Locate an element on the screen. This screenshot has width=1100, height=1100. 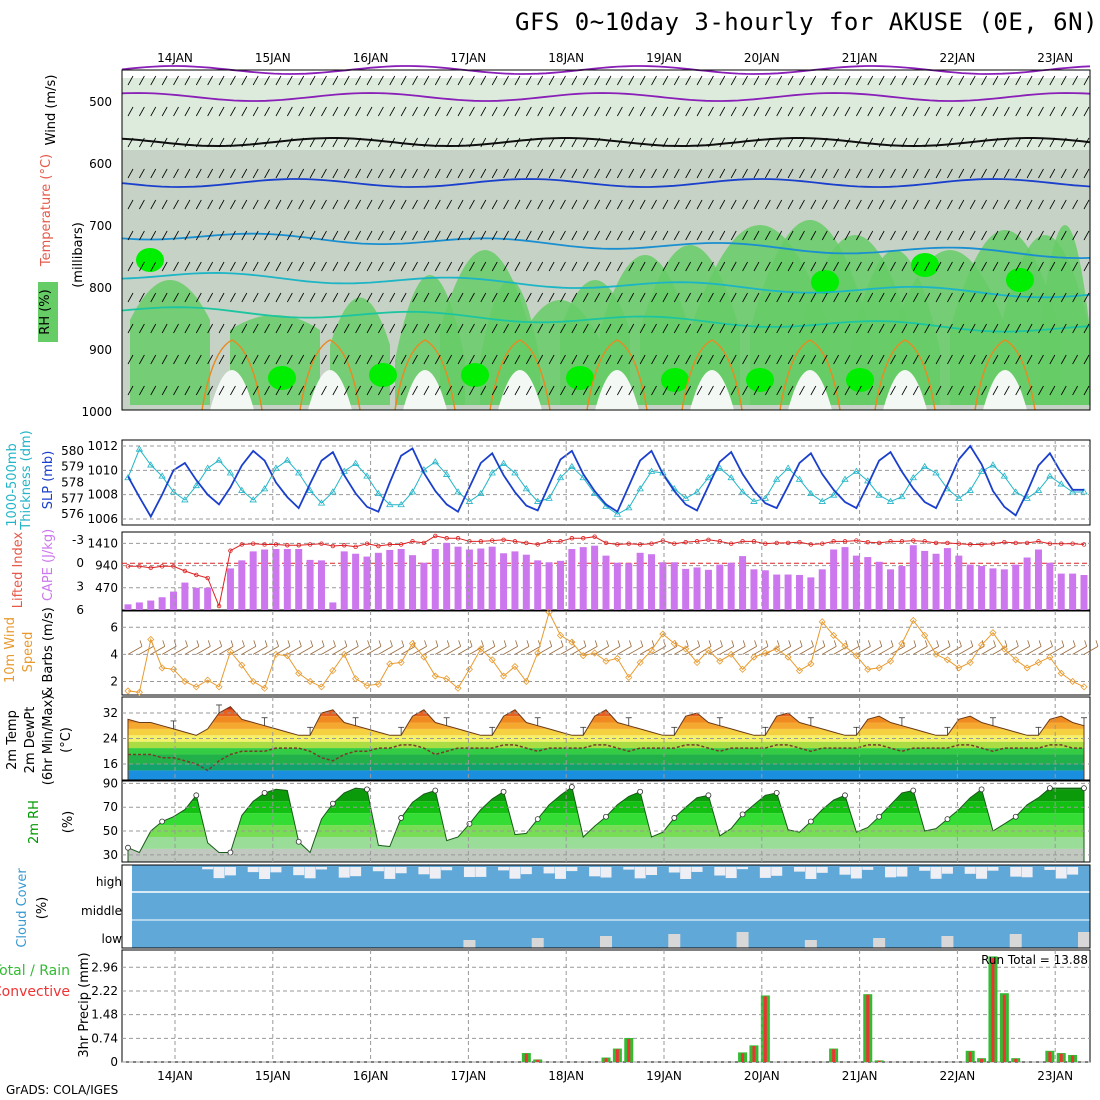
rh-shade-saturated is located at coordinates (925, 265).